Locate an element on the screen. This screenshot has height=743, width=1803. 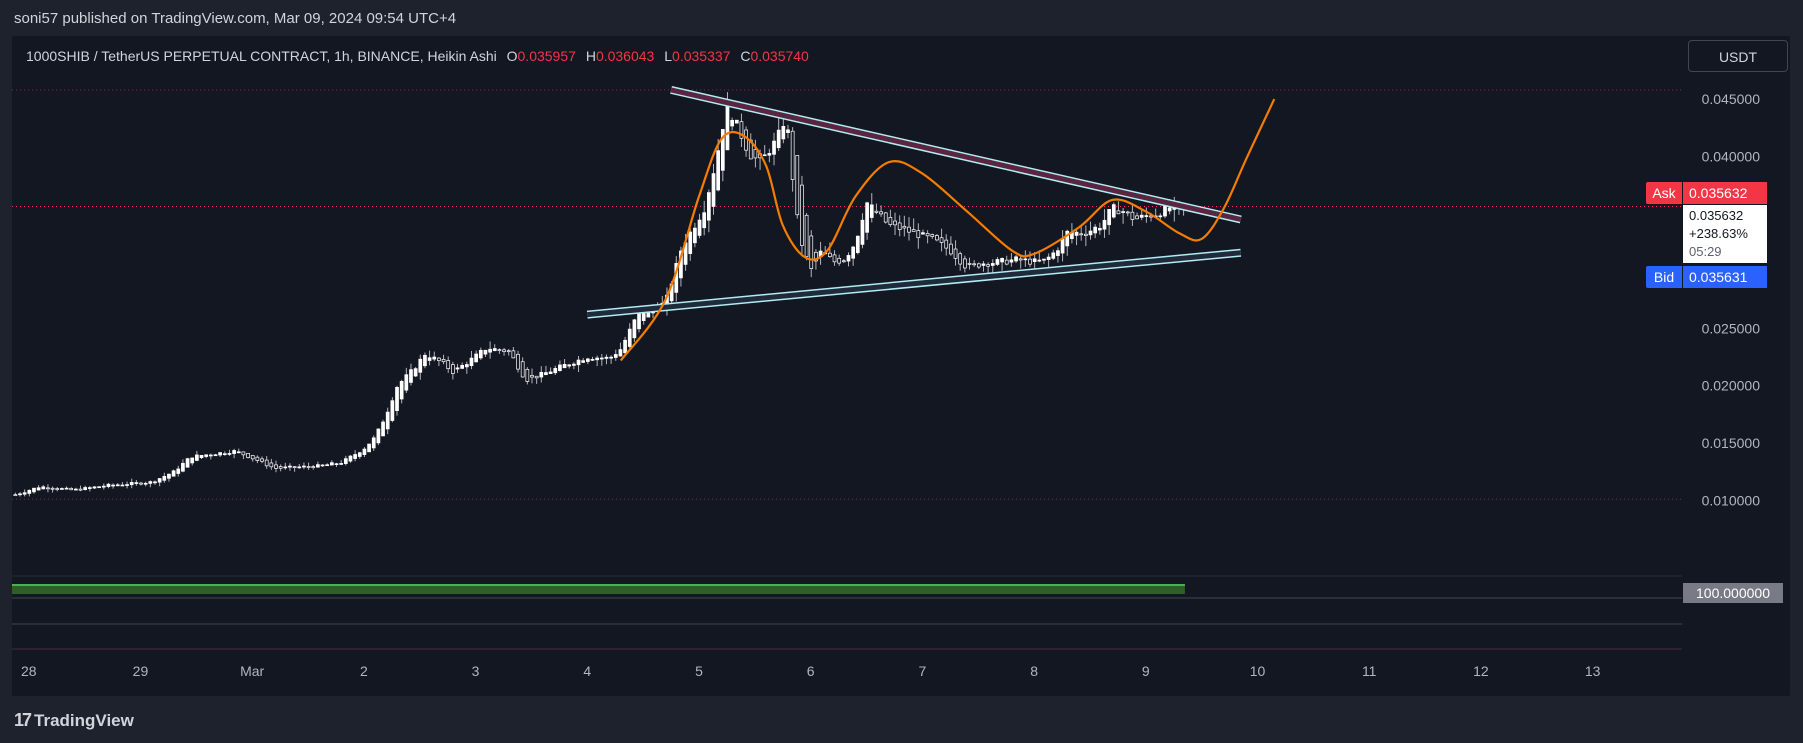
y-tick-label: 0.045000 is located at coordinates (1731, 99).